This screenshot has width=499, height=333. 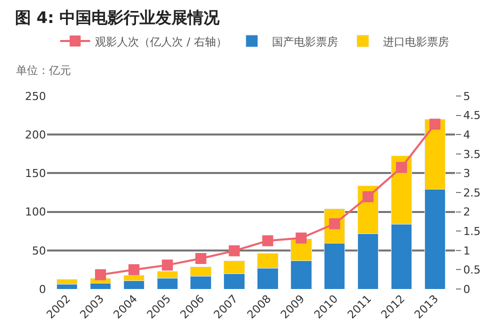 I want to click on y-tick-label: 250, so click(x=35, y=96).